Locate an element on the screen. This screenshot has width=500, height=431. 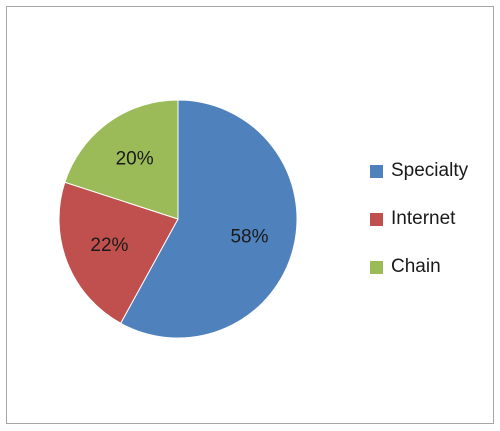
legend-item-internet: Internet is located at coordinates (430, 219).